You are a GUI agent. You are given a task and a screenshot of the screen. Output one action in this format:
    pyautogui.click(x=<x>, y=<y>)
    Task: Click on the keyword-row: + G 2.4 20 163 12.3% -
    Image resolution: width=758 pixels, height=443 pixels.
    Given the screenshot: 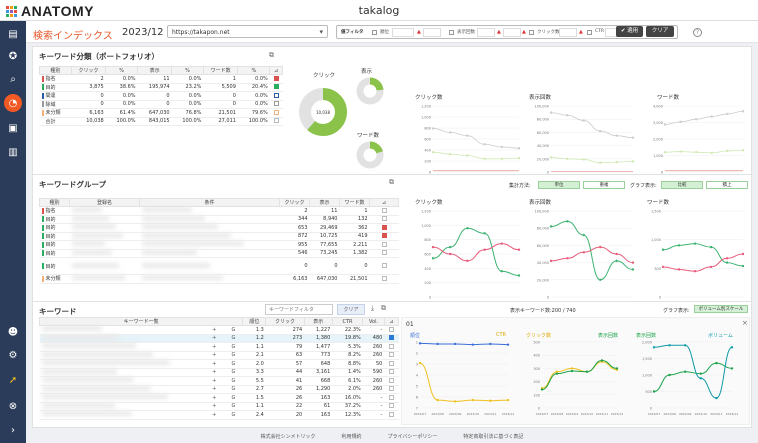 What is the action you would take?
    pyautogui.click(x=219, y=415)
    